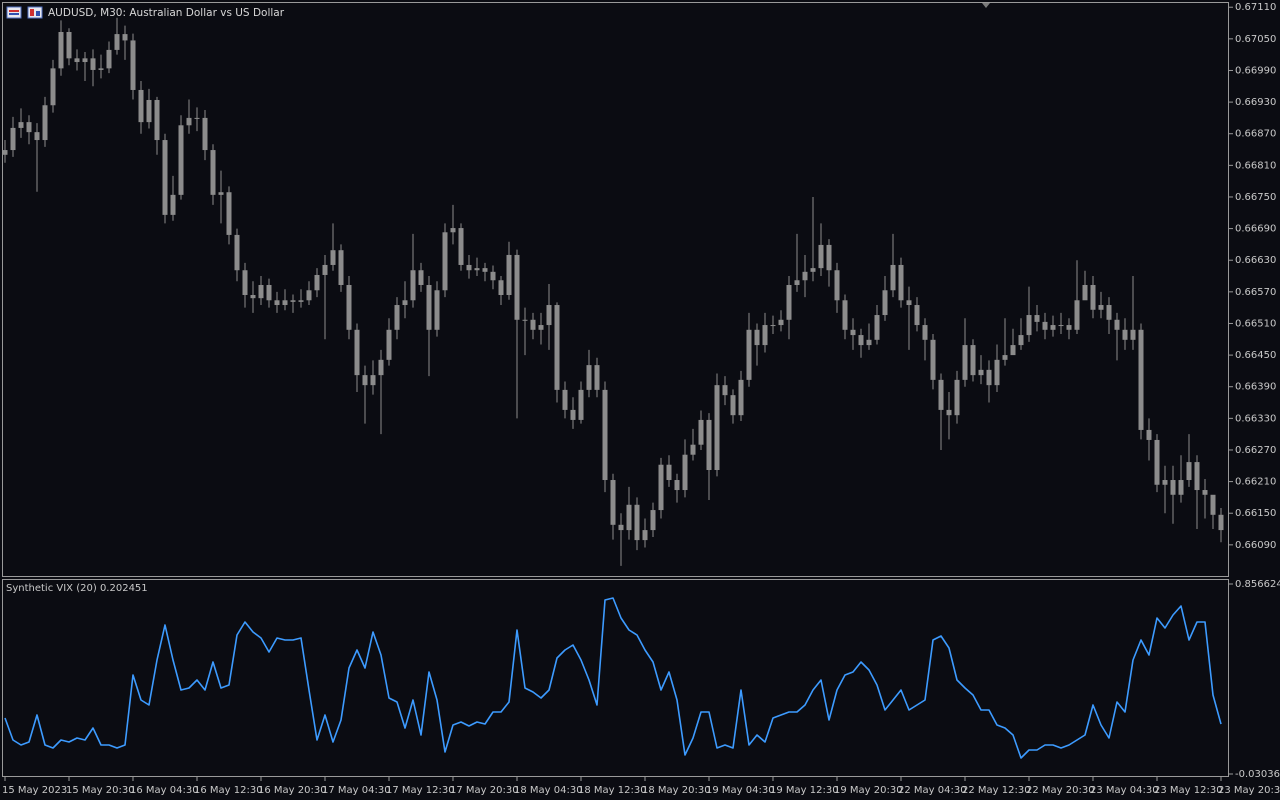 This screenshot has height=800, width=1280. What do you see at coordinates (1255, 387) in the screenshot?
I see `y-tick-label: 0.66390` at bounding box center [1255, 387].